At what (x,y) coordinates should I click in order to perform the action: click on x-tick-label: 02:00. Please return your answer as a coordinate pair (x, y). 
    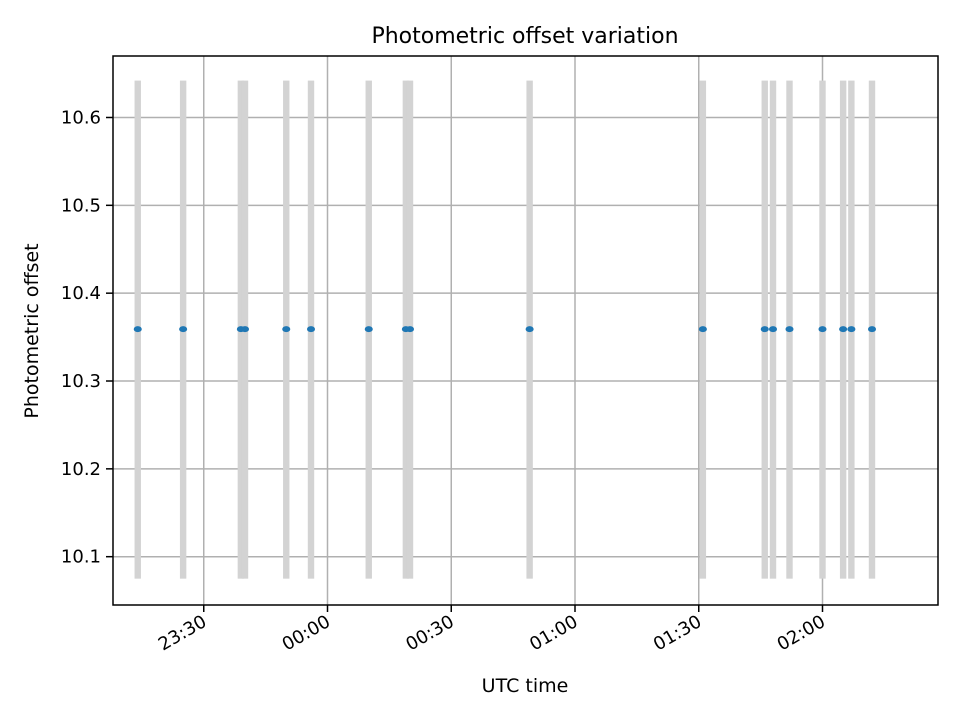
    Looking at the image, I should click on (801, 633).